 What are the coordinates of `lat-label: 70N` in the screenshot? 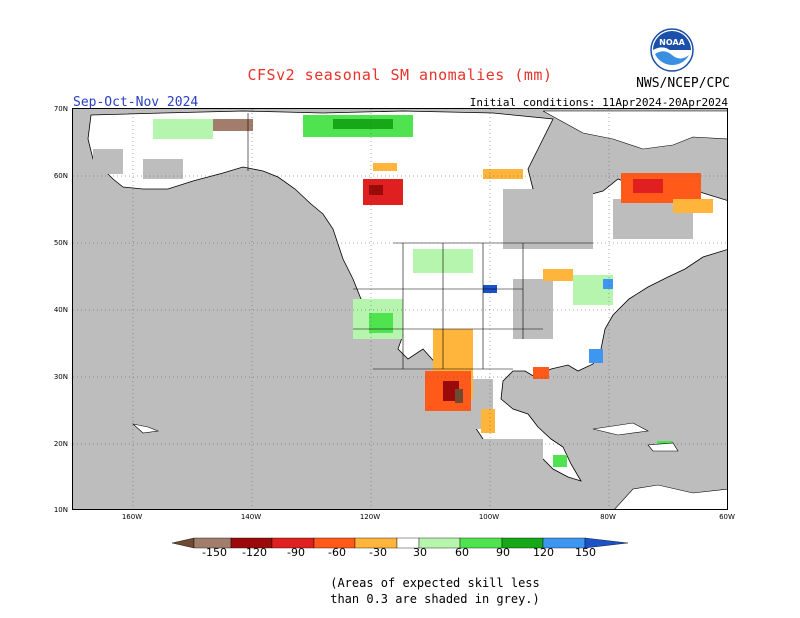 It's located at (60, 109).